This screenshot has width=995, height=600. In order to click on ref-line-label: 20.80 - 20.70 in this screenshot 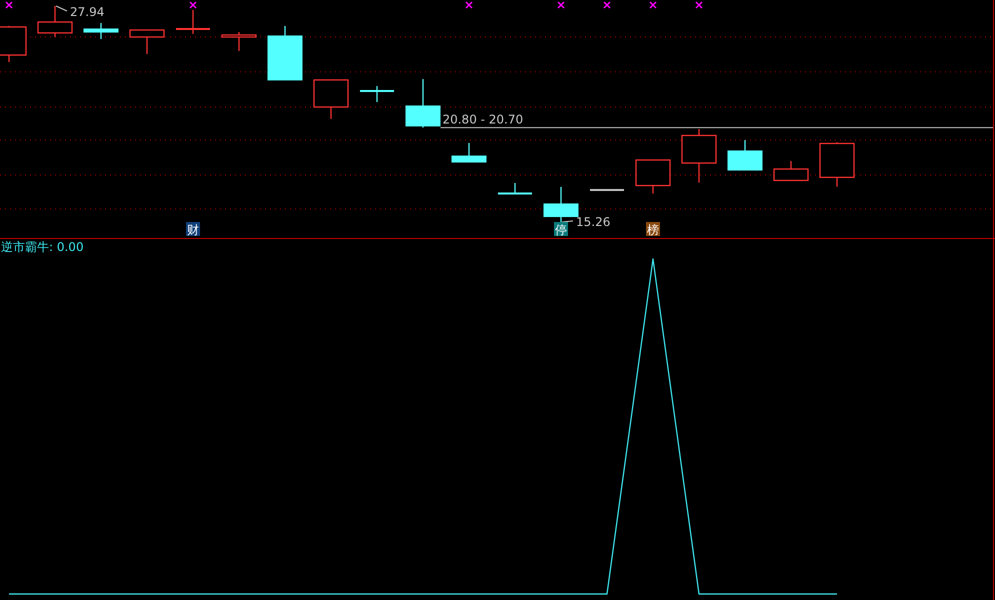, I will do `click(483, 119)`.